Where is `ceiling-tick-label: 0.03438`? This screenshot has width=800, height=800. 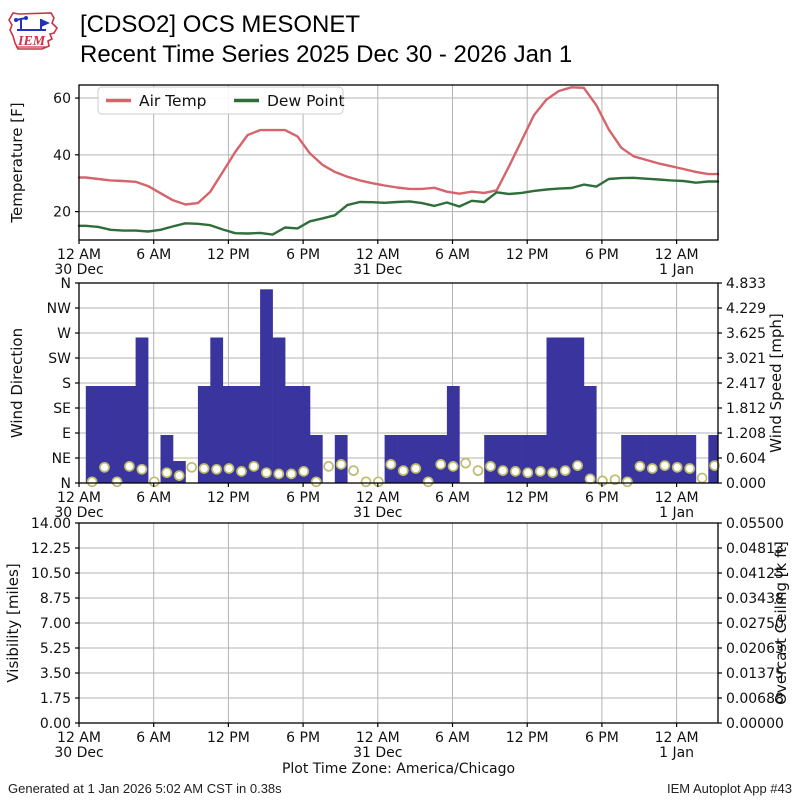
ceiling-tick-label: 0.03438 is located at coordinates (755, 599).